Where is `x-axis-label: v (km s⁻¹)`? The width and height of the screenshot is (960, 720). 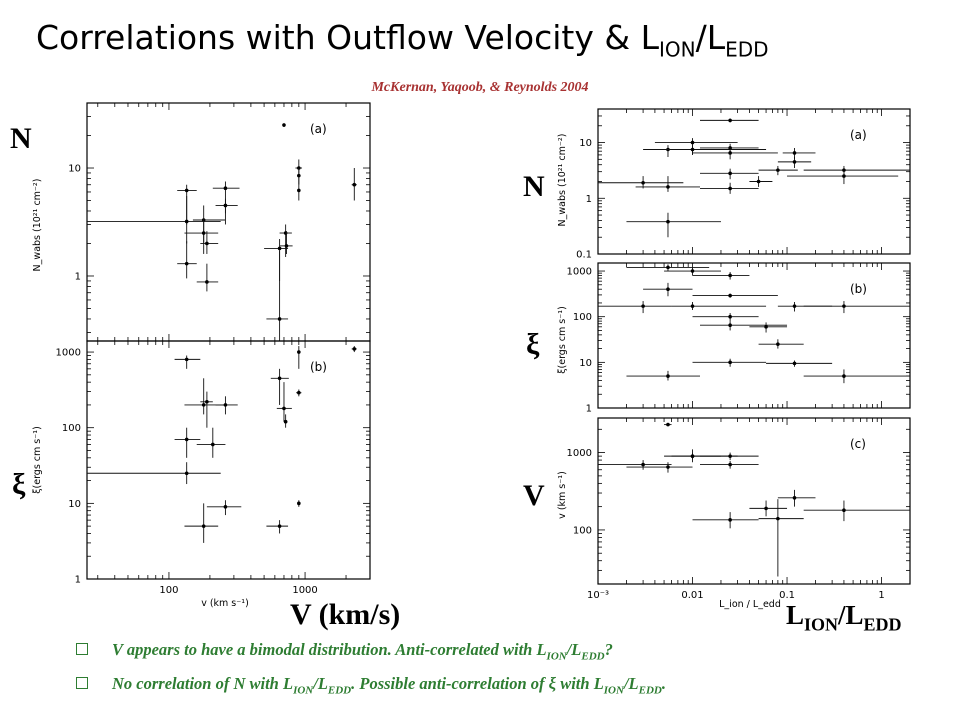 x-axis-label: v (km s⁻¹) is located at coordinates (225, 603).